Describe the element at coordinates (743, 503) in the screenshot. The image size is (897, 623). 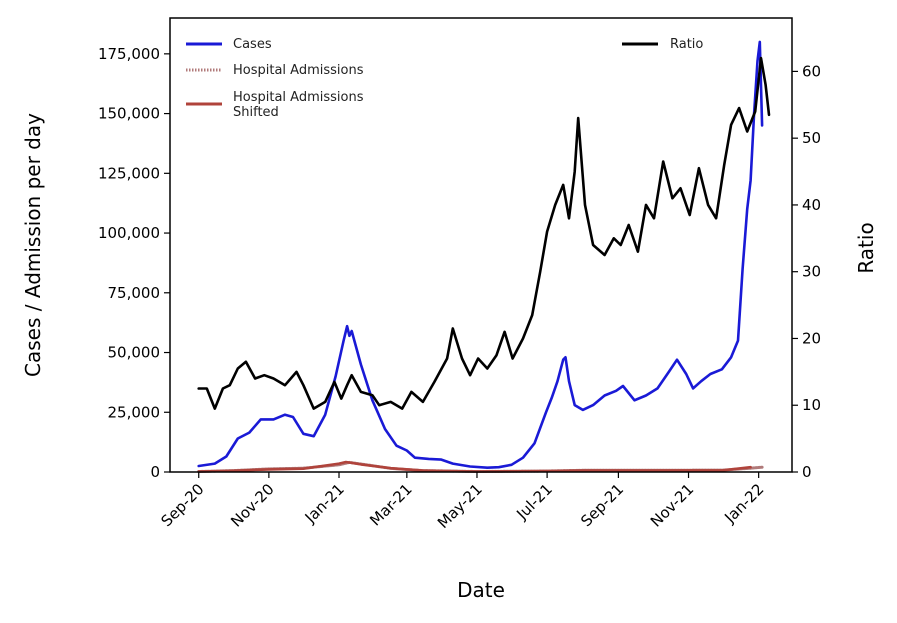
I see `x-tick-label: Jan-22` at that location.